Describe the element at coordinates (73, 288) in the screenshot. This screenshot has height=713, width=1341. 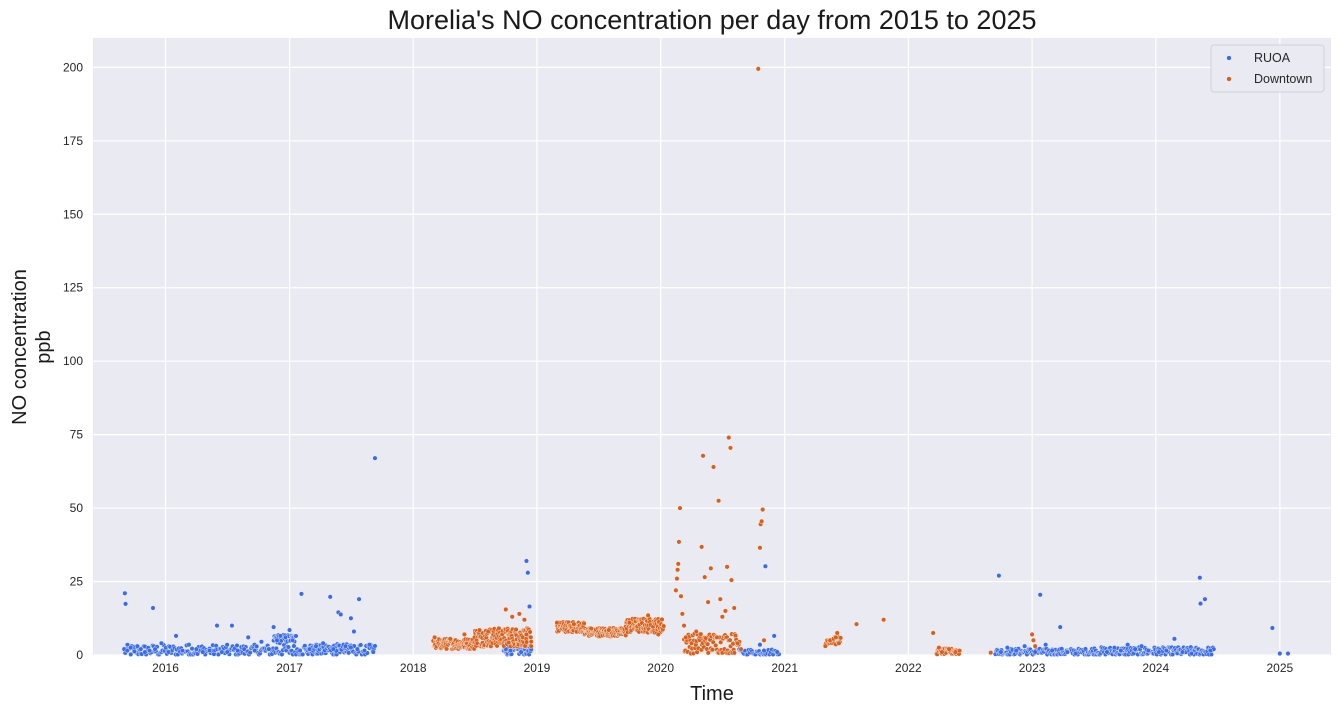
I see `y-tick-label: 125` at that location.